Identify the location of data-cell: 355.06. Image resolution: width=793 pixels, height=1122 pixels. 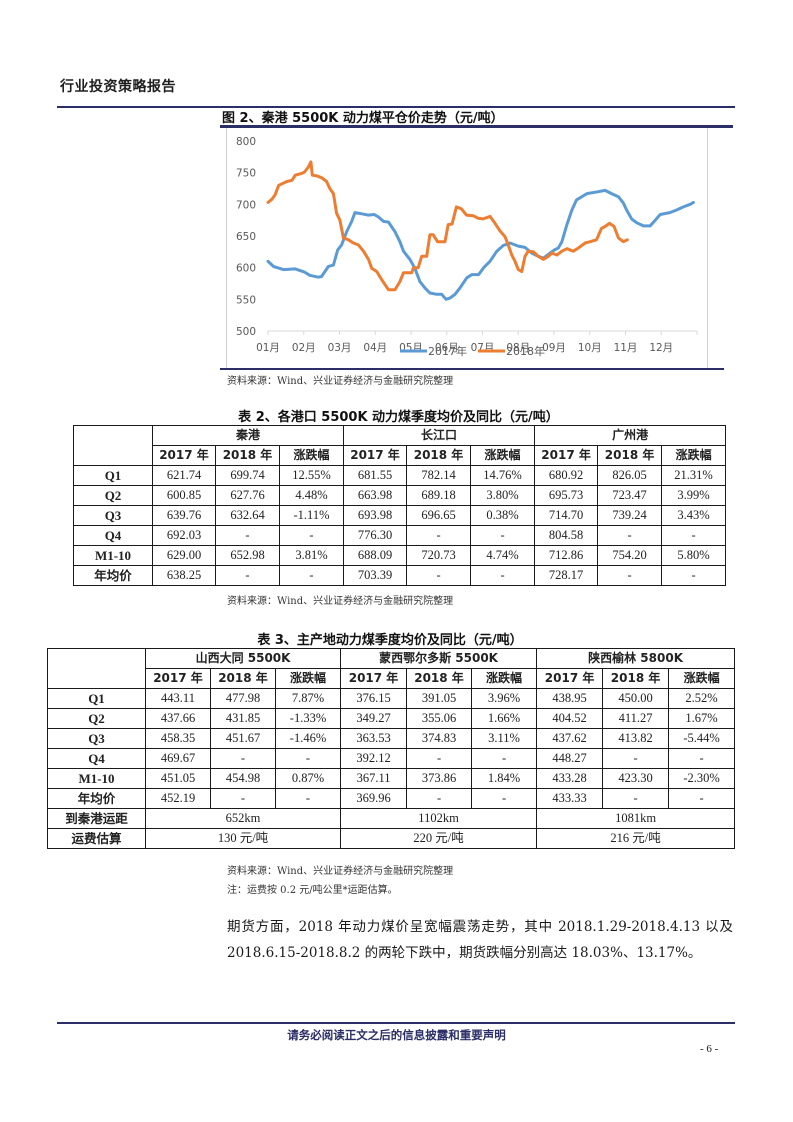
(439, 718).